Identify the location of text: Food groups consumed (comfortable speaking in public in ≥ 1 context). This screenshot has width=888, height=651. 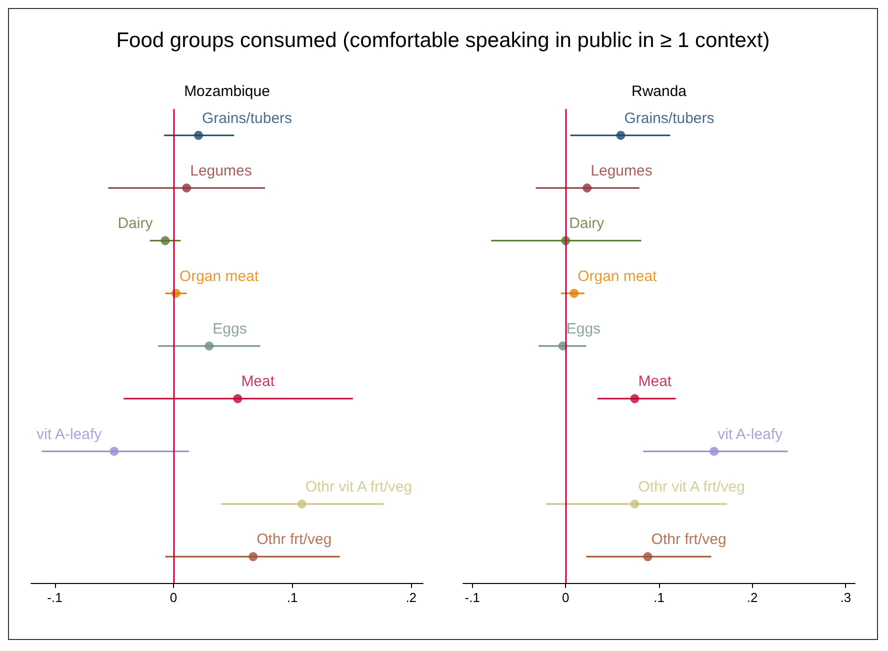
(443, 41).